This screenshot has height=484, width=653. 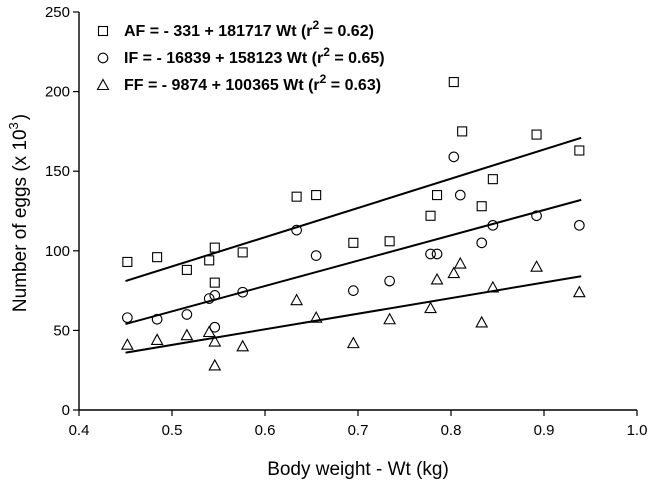 What do you see at coordinates (637, 430) in the screenshot?
I see `x-tick-label: 1.0` at bounding box center [637, 430].